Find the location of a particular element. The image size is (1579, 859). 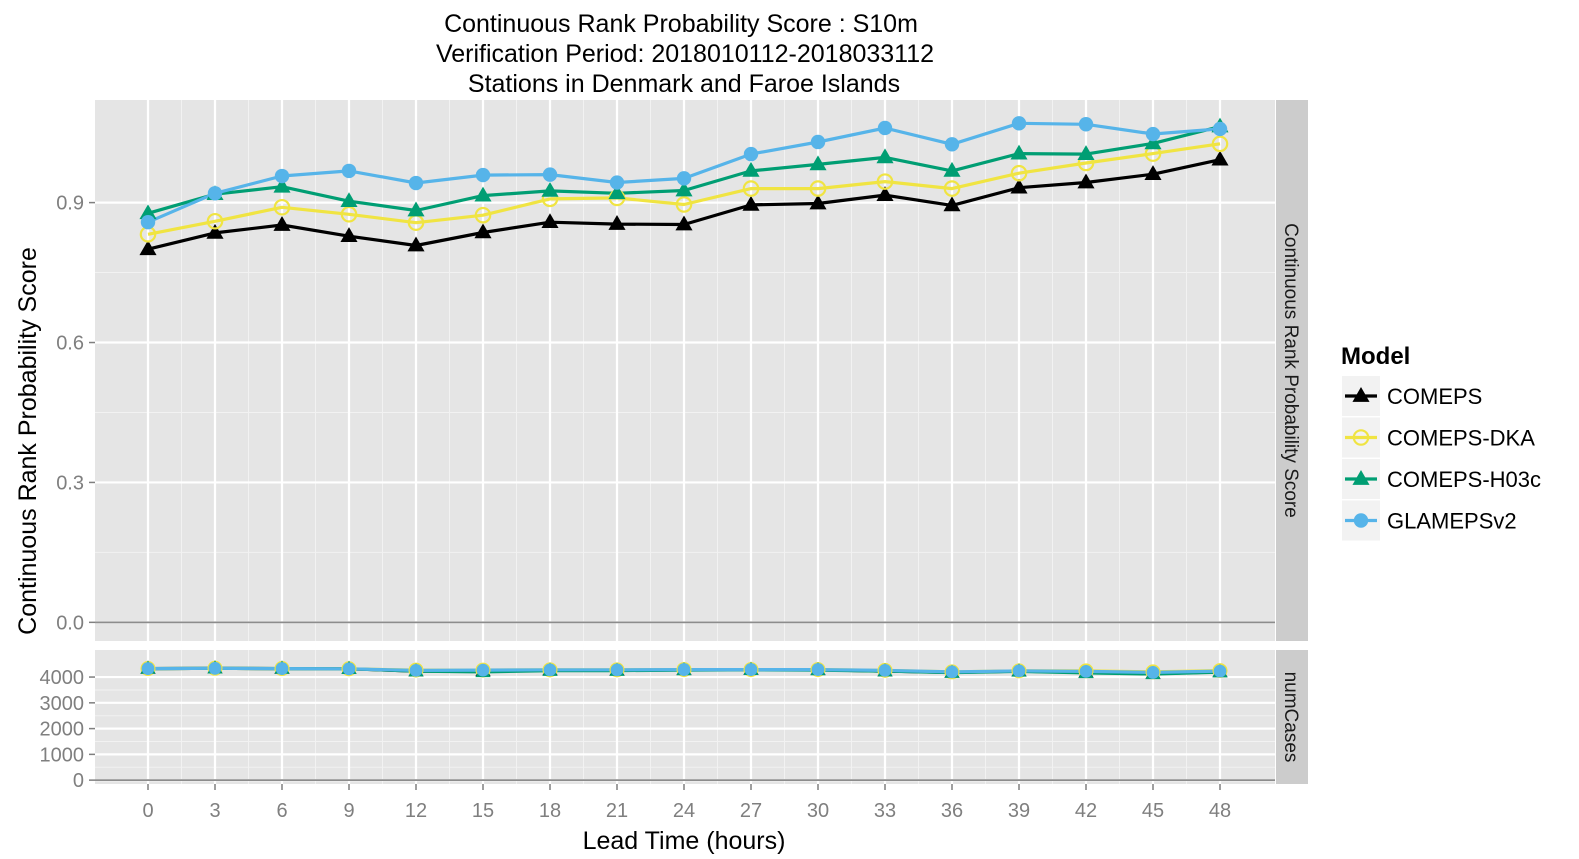

y-tick-label: 0.9 is located at coordinates (70, 204).